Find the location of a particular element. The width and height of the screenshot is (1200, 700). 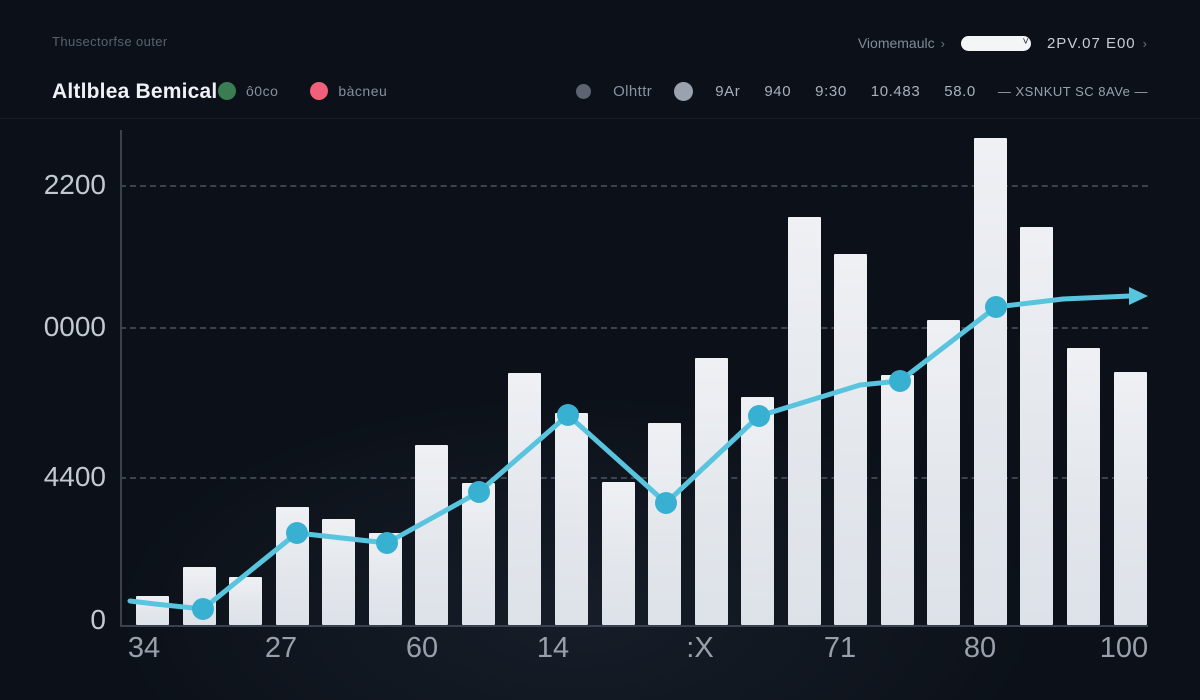

period-dropdown: Viomemaulc › is located at coordinates (901, 43).